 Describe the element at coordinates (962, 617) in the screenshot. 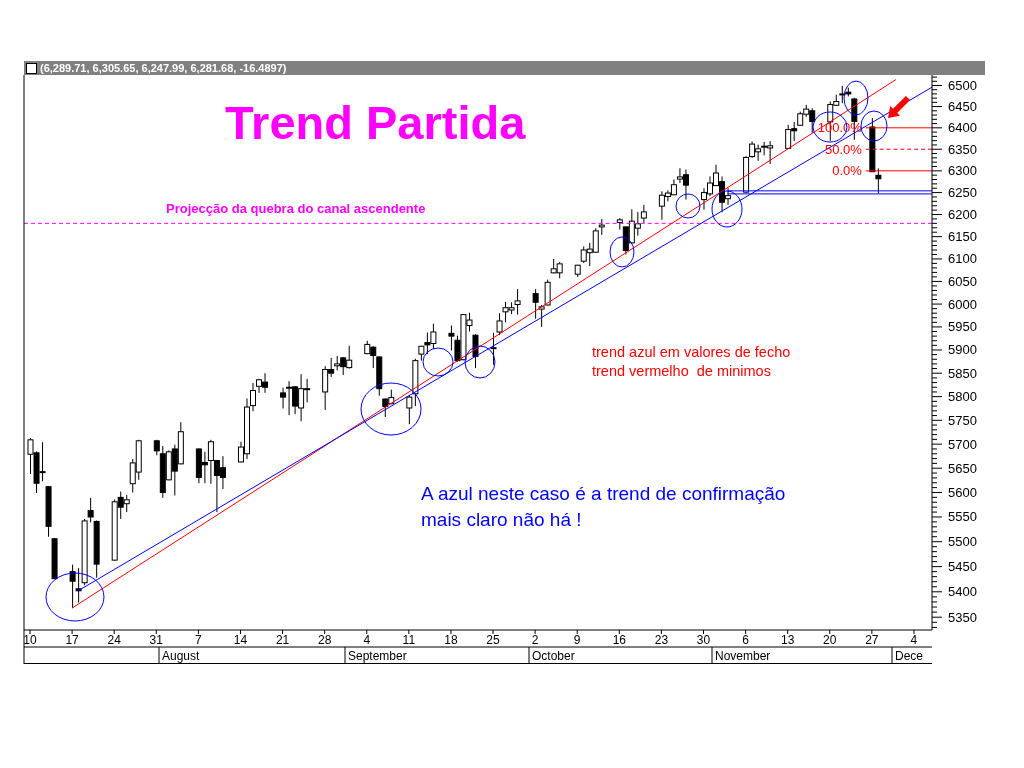

I see `y-tick-label: 5350` at that location.